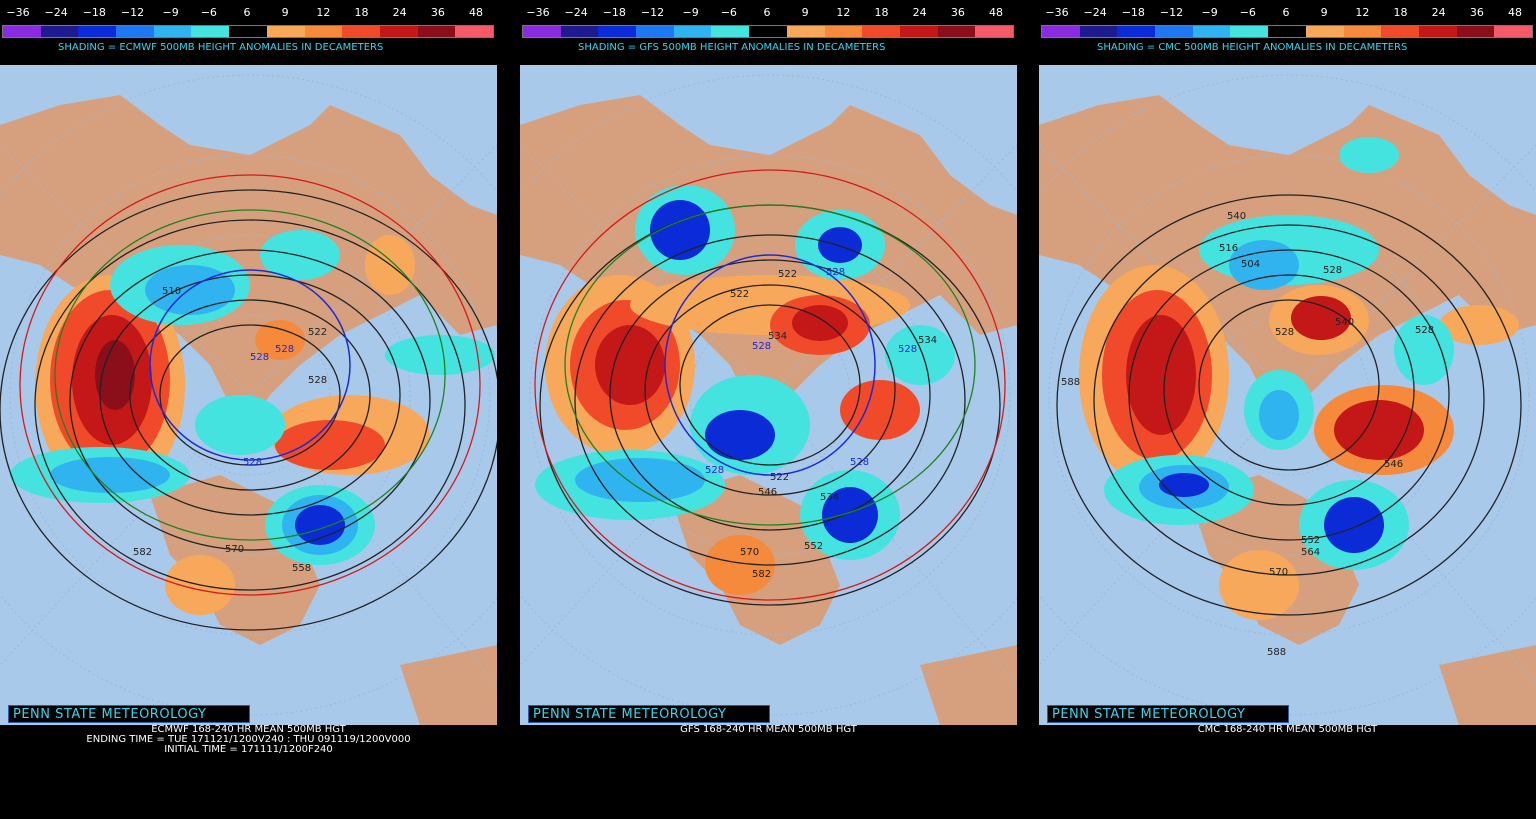  Describe the element at coordinates (170, 12) in the screenshot. I see `scale-label: −9` at that location.